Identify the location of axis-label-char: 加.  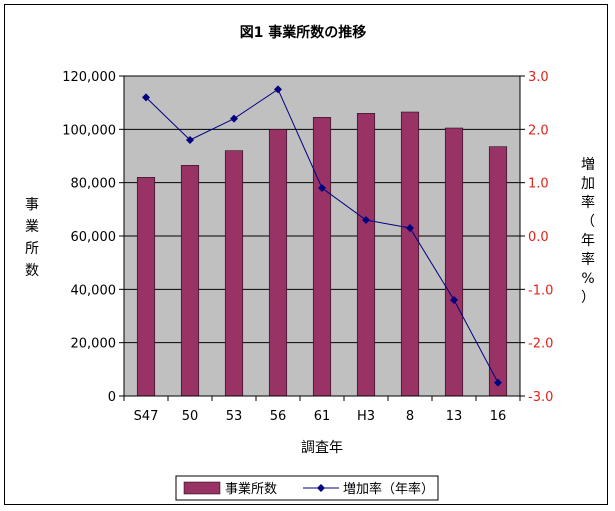
(588, 184).